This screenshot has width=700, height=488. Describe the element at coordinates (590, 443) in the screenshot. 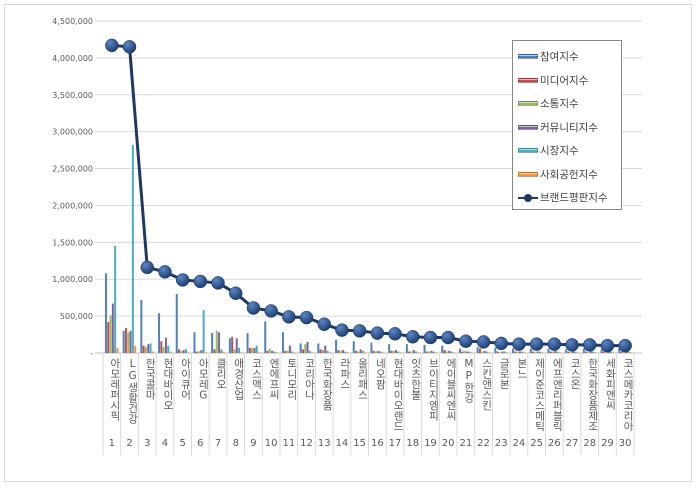

I see `category-number: 28` at that location.